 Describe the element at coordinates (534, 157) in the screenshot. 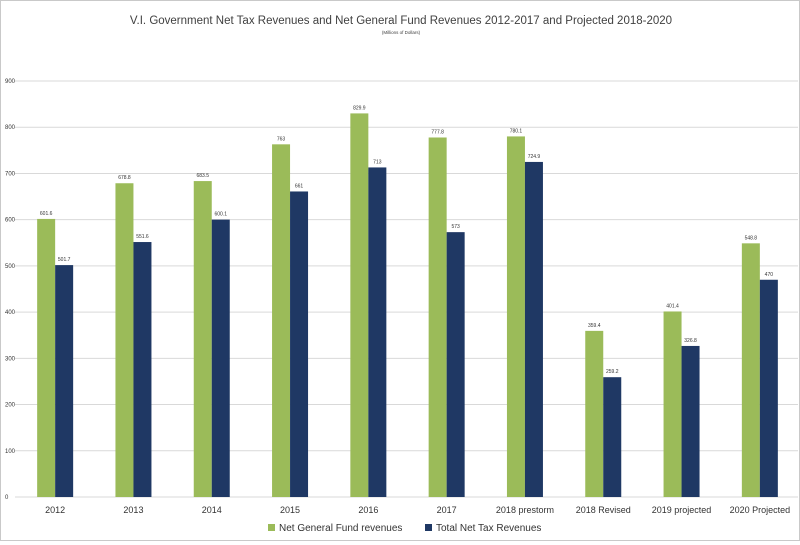

I see `data-label: 724.9` at that location.